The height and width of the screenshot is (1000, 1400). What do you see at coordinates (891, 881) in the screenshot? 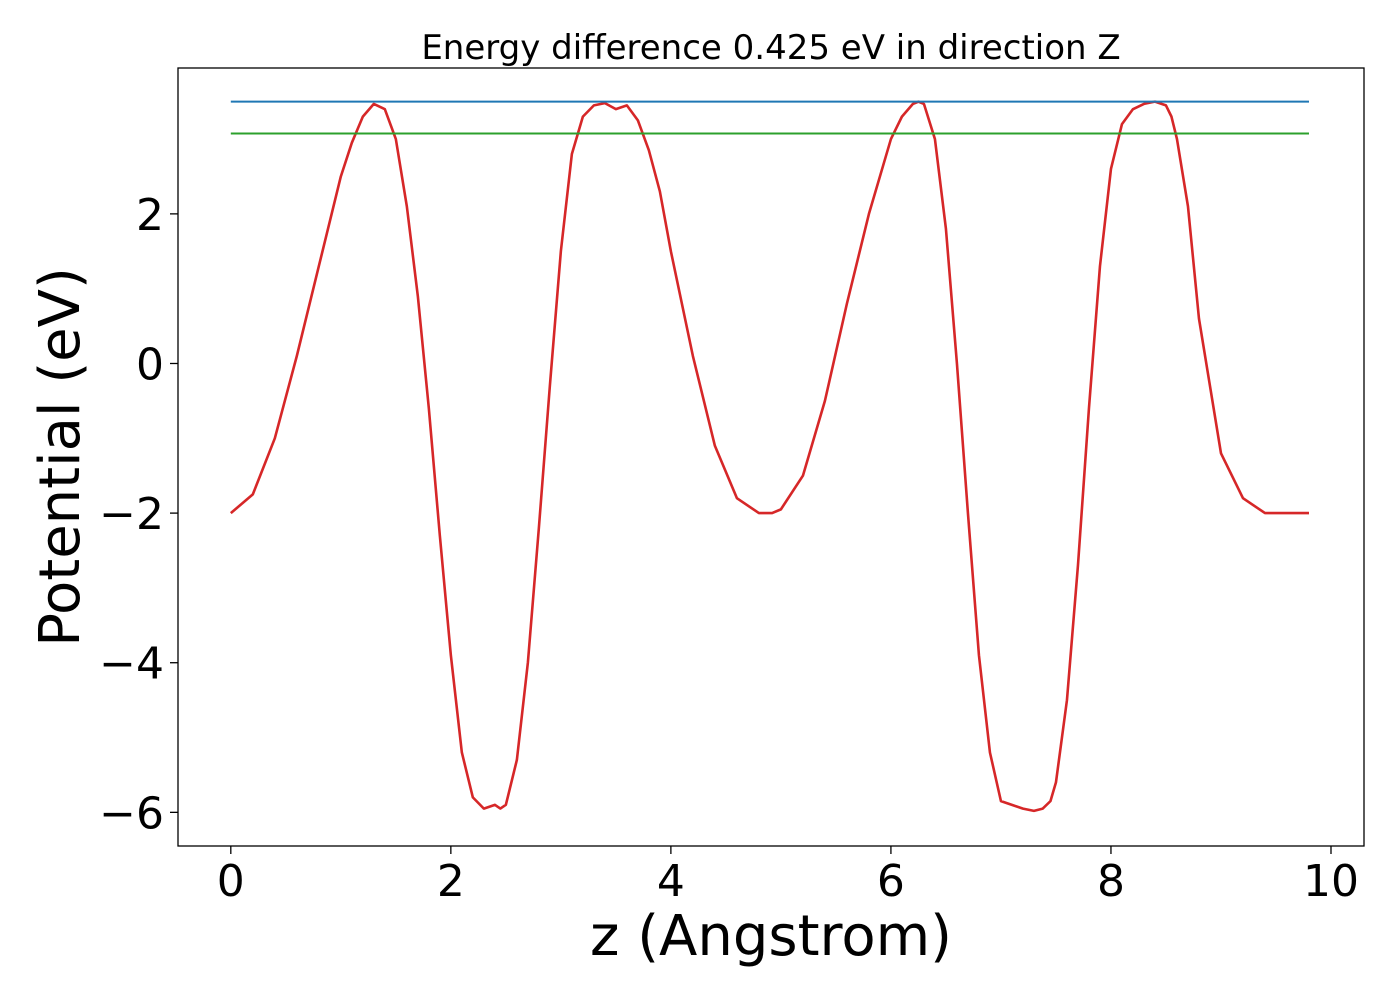
I see `x-tick-label: 6` at bounding box center [891, 881].